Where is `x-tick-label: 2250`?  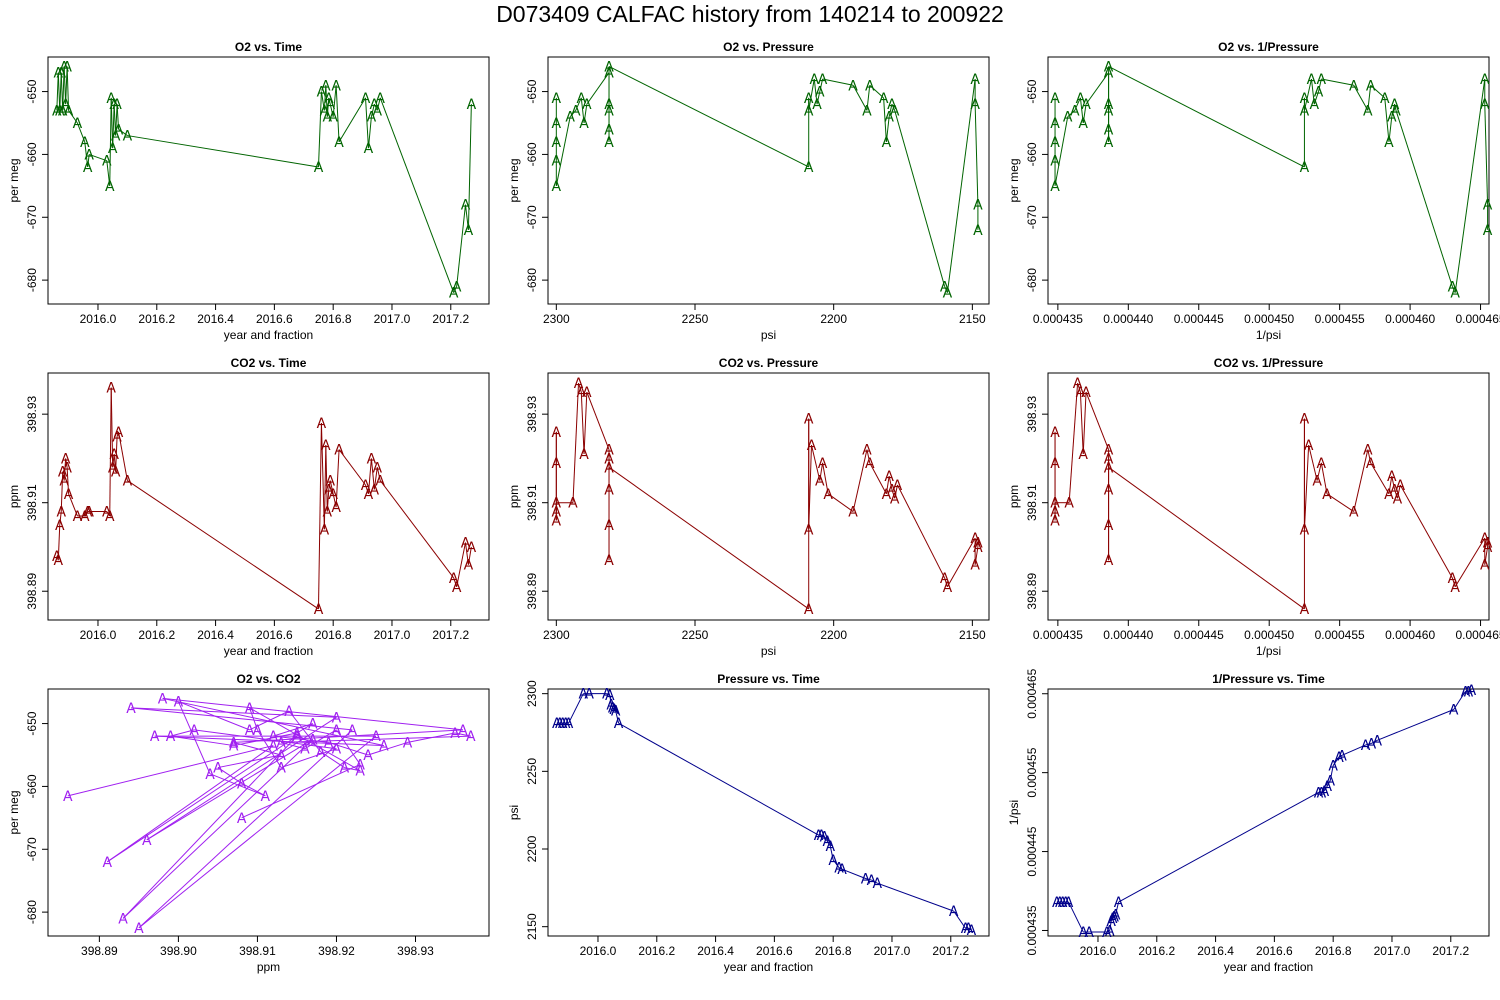
x-tick-label: 2250 is located at coordinates (695, 635).